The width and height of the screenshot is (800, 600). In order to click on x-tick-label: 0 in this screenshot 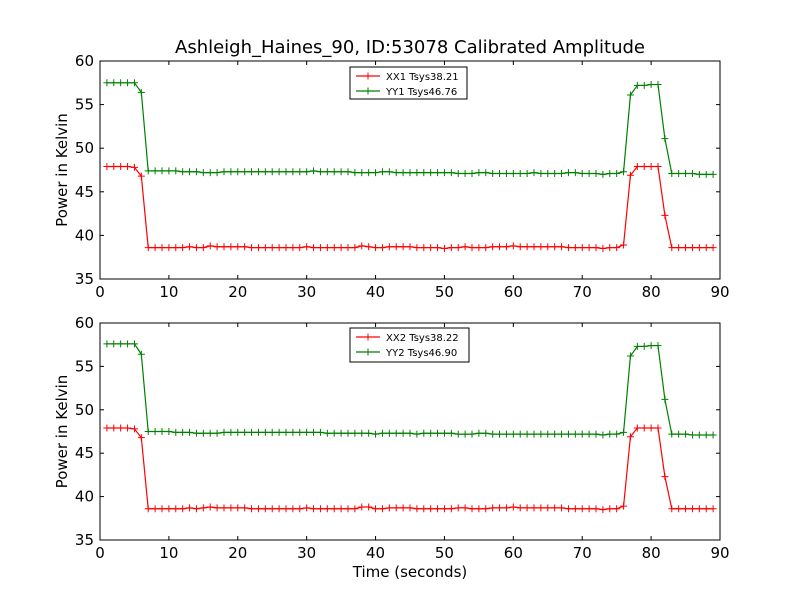, I will do `click(100, 553)`.